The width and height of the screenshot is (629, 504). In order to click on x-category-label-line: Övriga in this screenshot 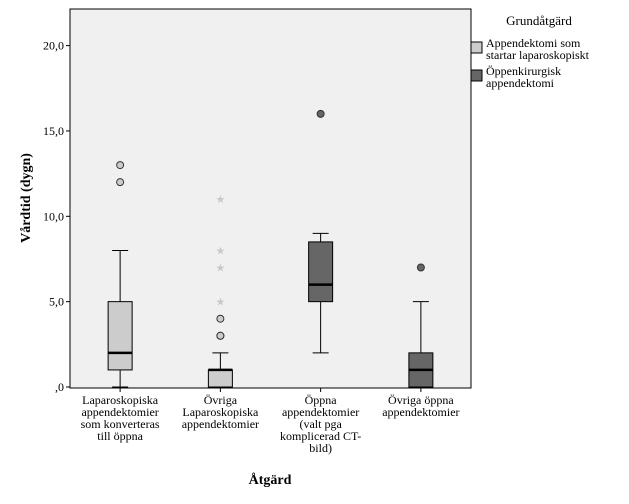, I will do `click(221, 400)`.